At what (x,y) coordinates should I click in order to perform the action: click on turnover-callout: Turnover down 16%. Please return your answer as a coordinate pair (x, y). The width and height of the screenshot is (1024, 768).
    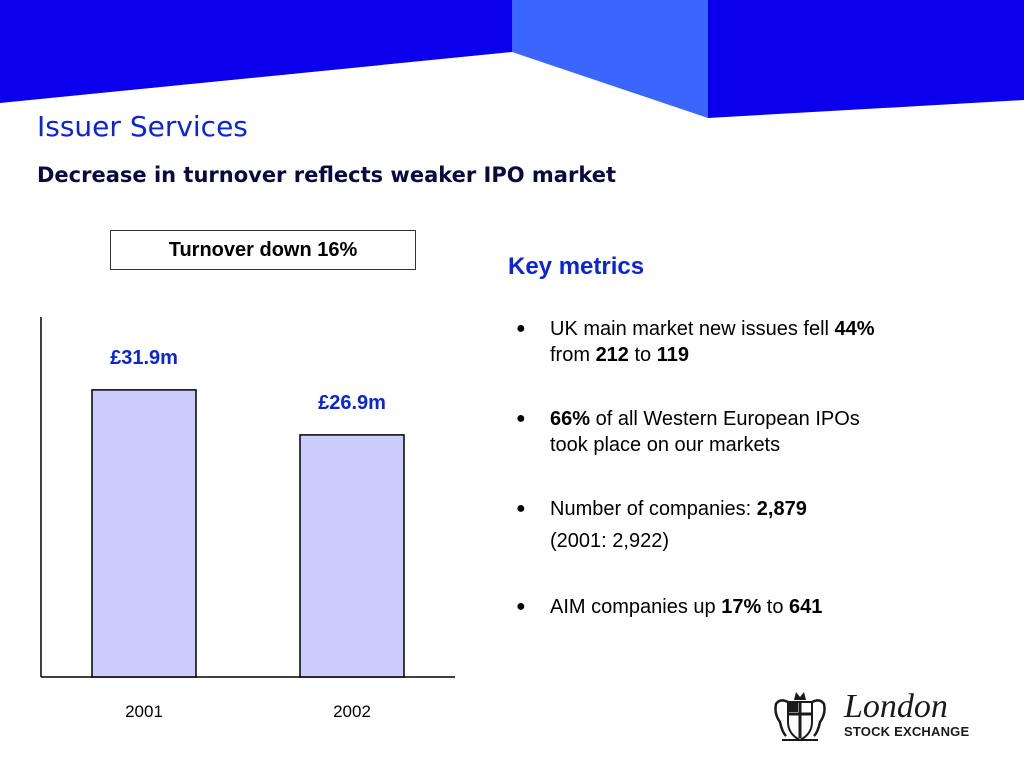
    Looking at the image, I should click on (263, 250).